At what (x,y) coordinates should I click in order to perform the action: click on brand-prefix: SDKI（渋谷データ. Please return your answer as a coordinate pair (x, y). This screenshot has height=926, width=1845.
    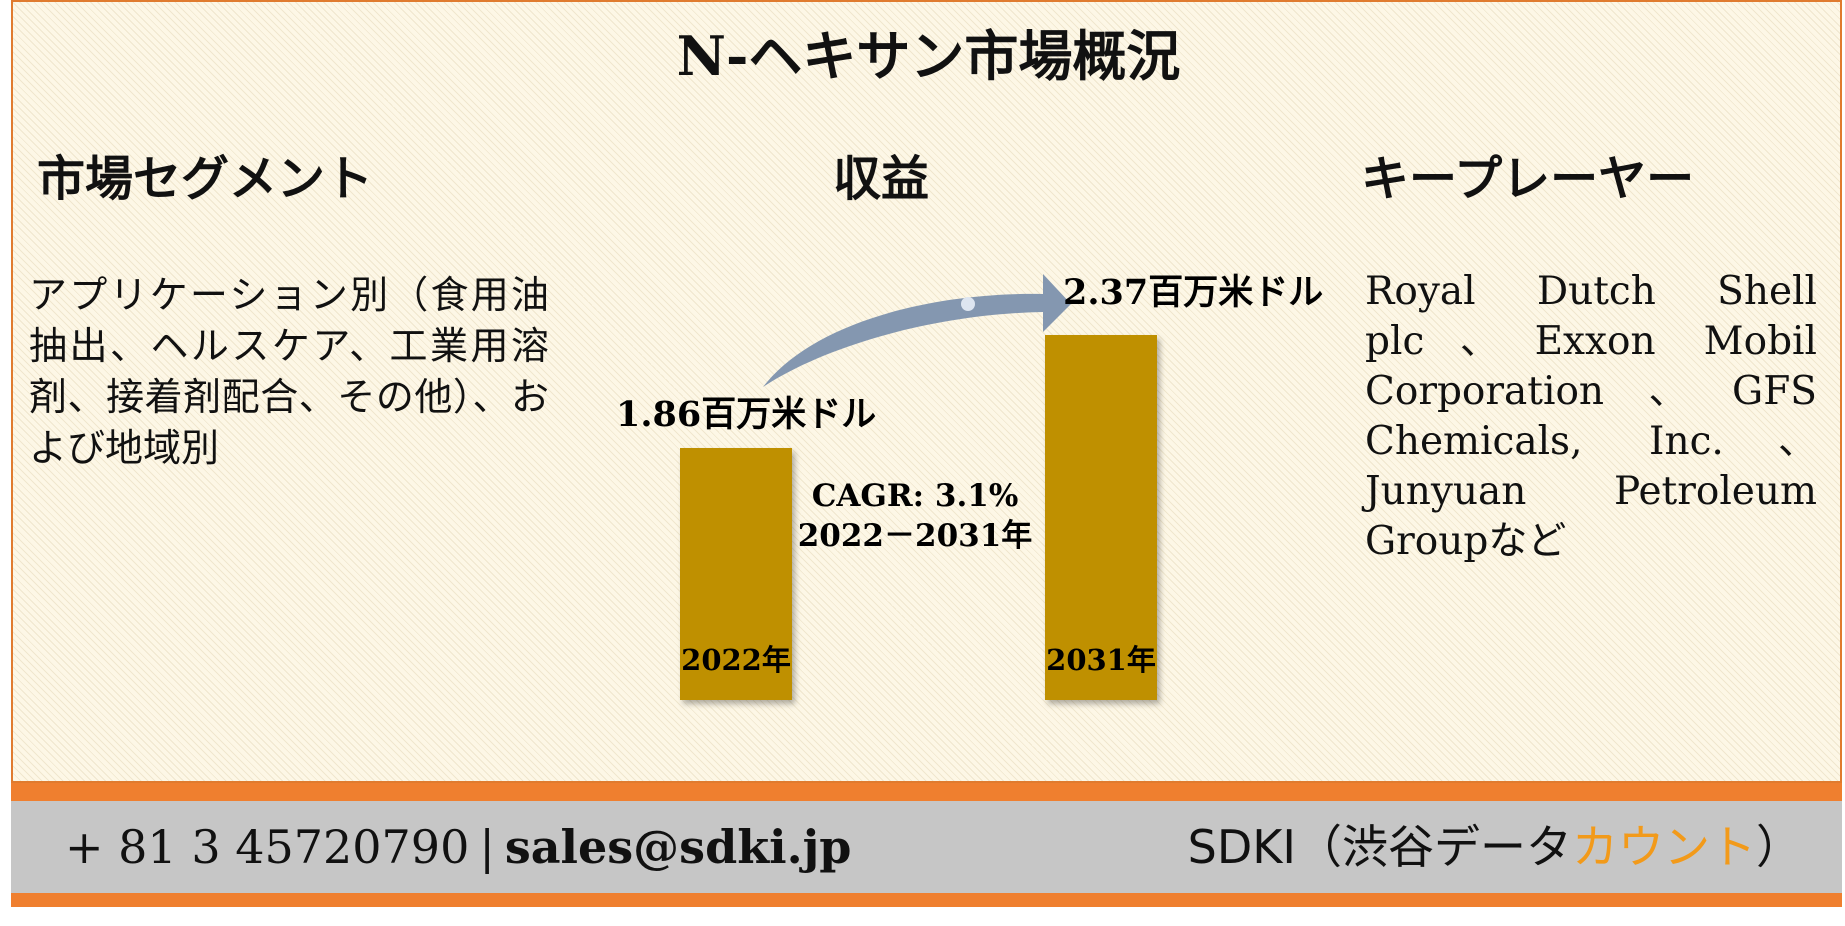
    Looking at the image, I should click on (1379, 847).